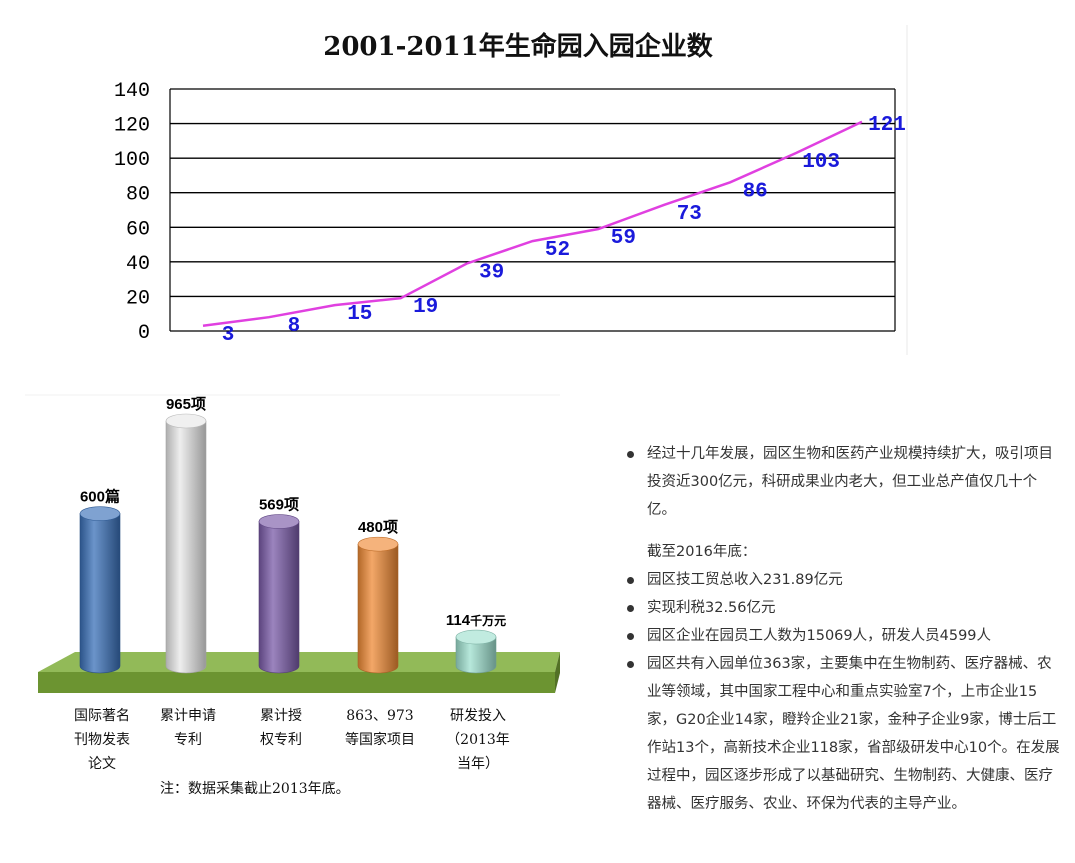  Describe the element at coordinates (102, 716) in the screenshot. I see `bar-category-line: 国际著名` at that location.